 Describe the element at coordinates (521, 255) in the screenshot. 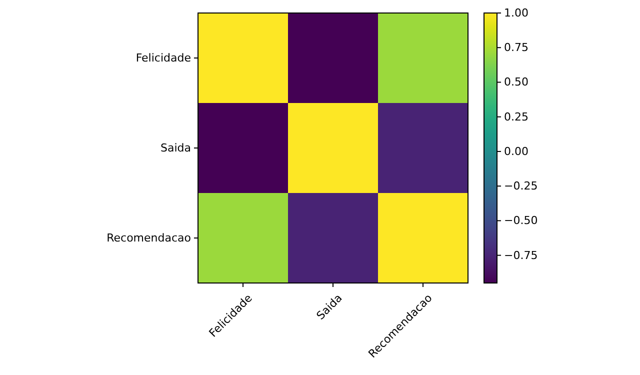

I see `color-bar-label: −0.75` at that location.